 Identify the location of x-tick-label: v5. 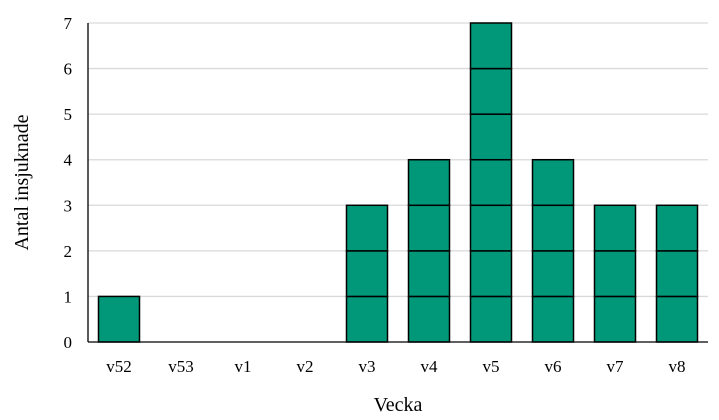
(491, 366).